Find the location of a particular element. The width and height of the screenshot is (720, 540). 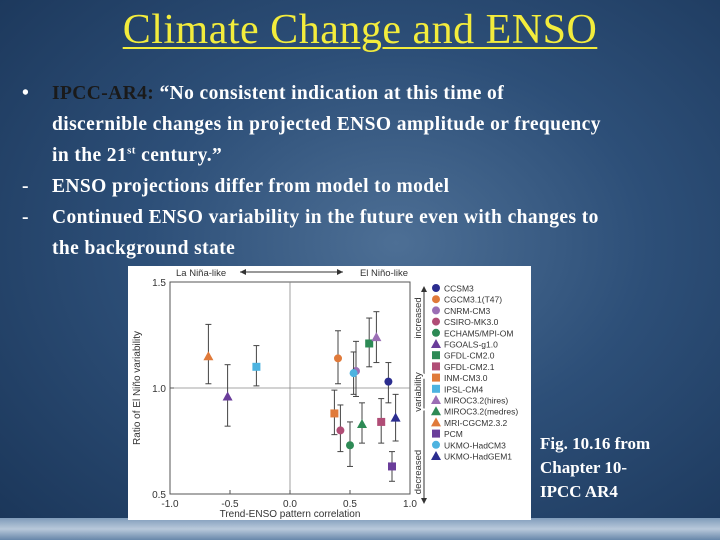

right-arrow-up-head is located at coordinates (424, 289).